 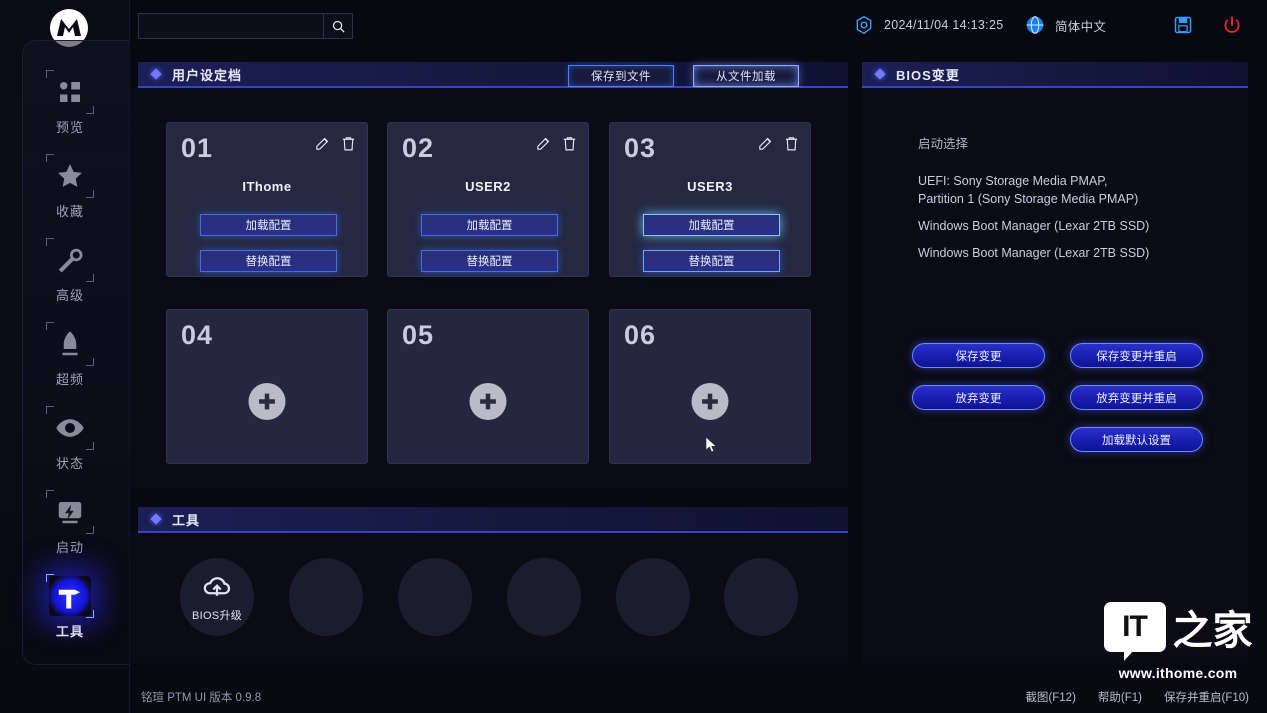 I want to click on sidebar-item-label: 启动, so click(x=69, y=547).